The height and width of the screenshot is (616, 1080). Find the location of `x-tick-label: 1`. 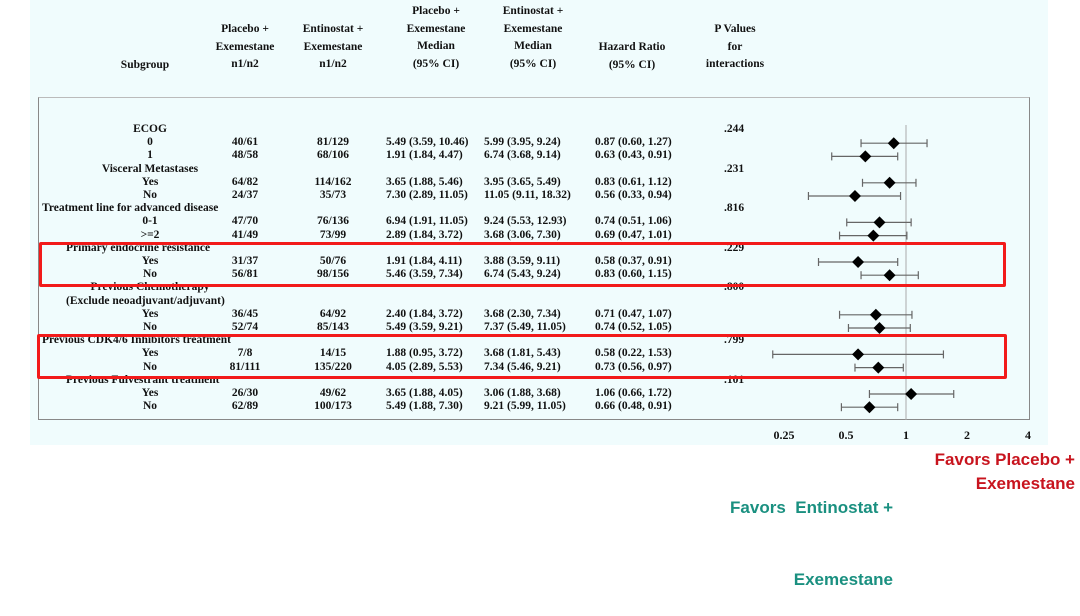

x-tick-label: 1 is located at coordinates (906, 435).